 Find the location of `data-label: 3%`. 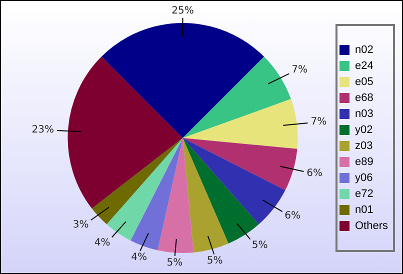

data-label: 3% is located at coordinates (80, 225).